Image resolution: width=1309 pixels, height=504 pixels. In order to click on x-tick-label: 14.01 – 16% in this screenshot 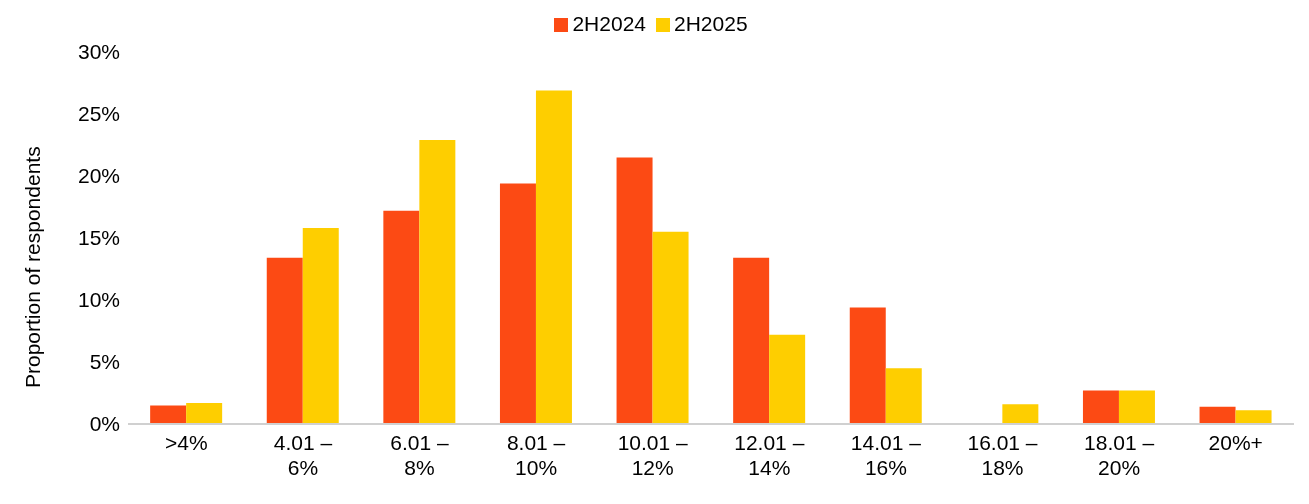, I will do `click(886, 455)`.